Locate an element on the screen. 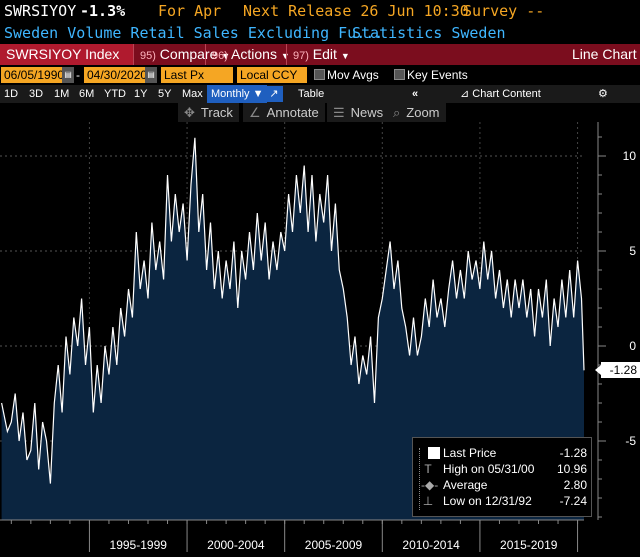 The width and height of the screenshot is (640, 557). x-tick-label: 2015-2019 is located at coordinates (529, 545).